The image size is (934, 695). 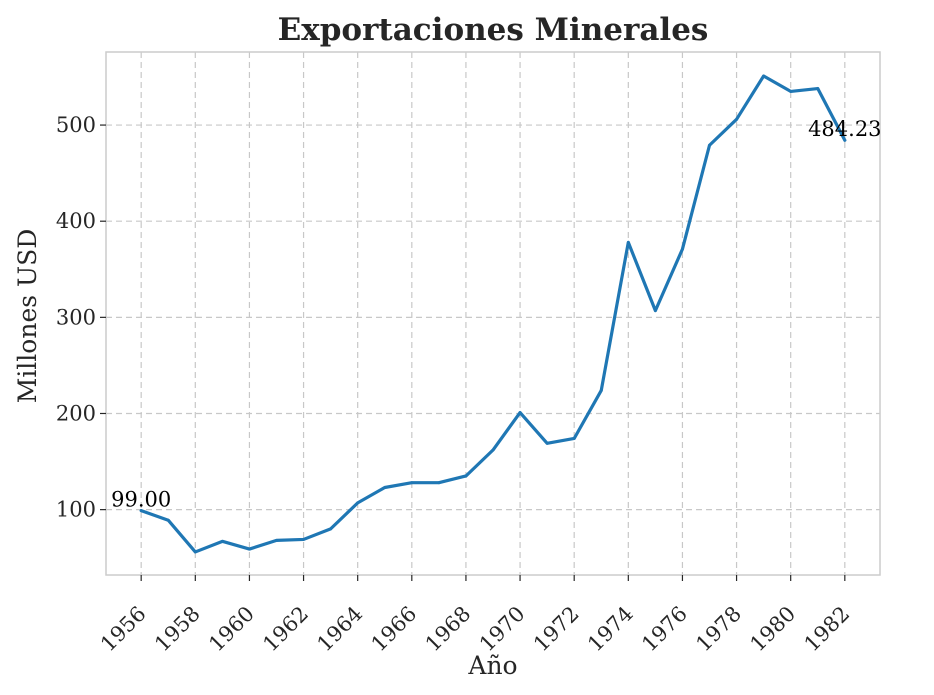 I want to click on y-tick-label: 100, so click(x=76, y=510).